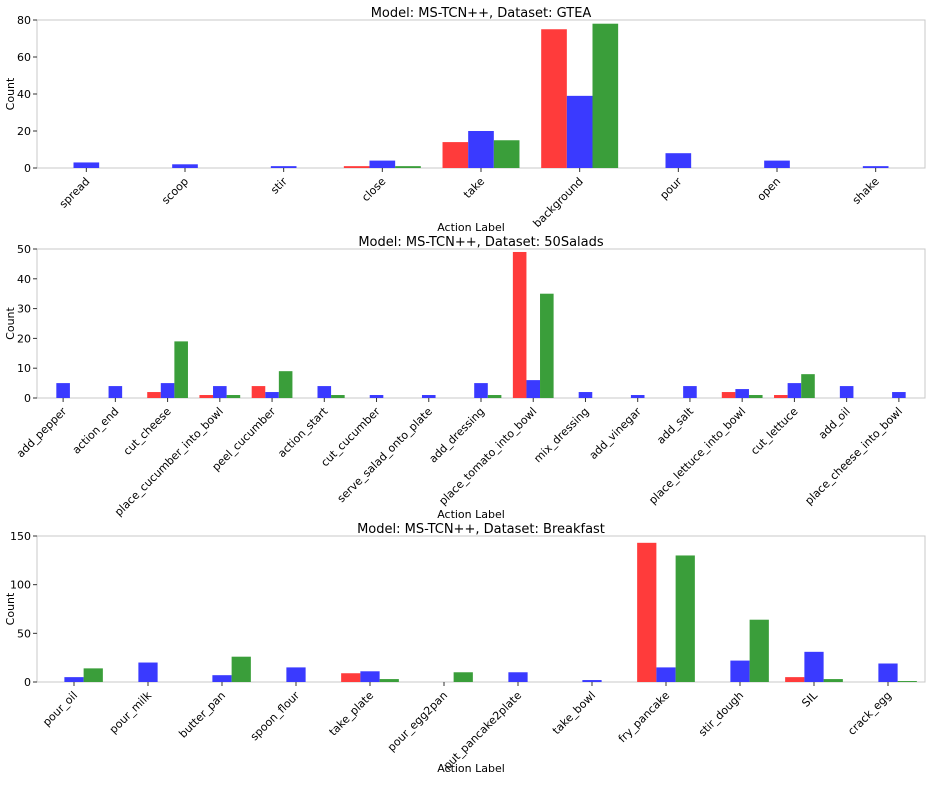 This screenshot has width=936, height=785. I want to click on y-tick-label: 60, so click(24, 57).